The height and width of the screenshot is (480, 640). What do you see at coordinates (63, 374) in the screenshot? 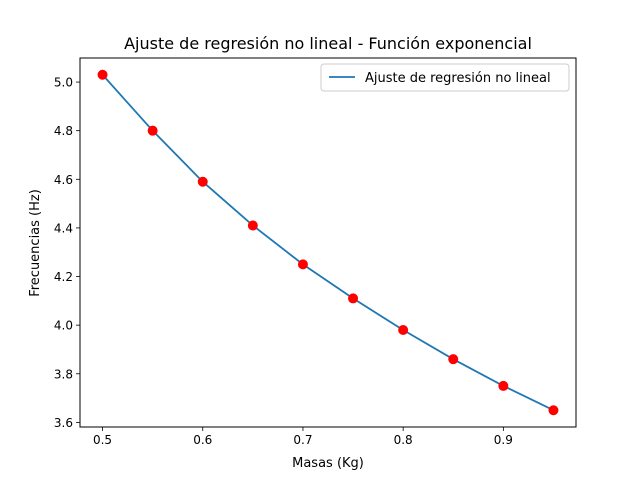
I see `y-tick-label: 3.8` at bounding box center [63, 374].